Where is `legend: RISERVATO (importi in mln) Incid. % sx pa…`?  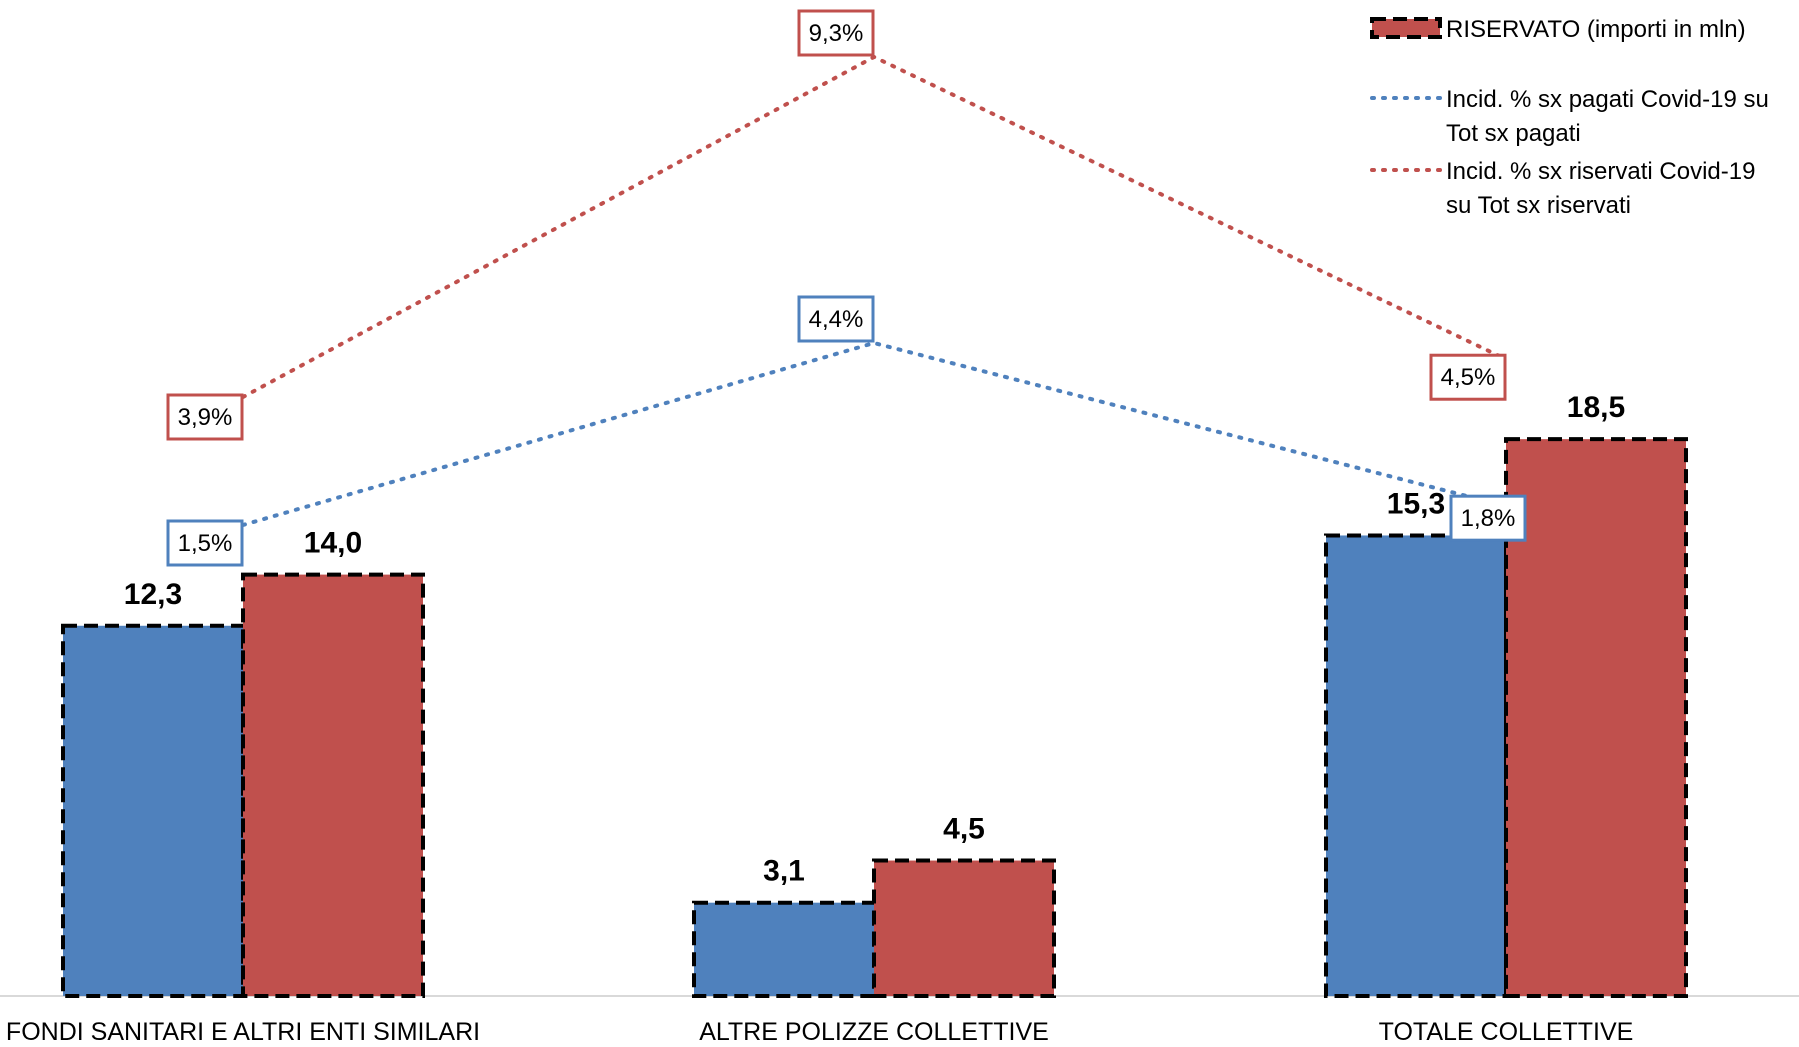 legend: RISERVATO (importi in mln) Incid. % sx pa… is located at coordinates (1569, 117).